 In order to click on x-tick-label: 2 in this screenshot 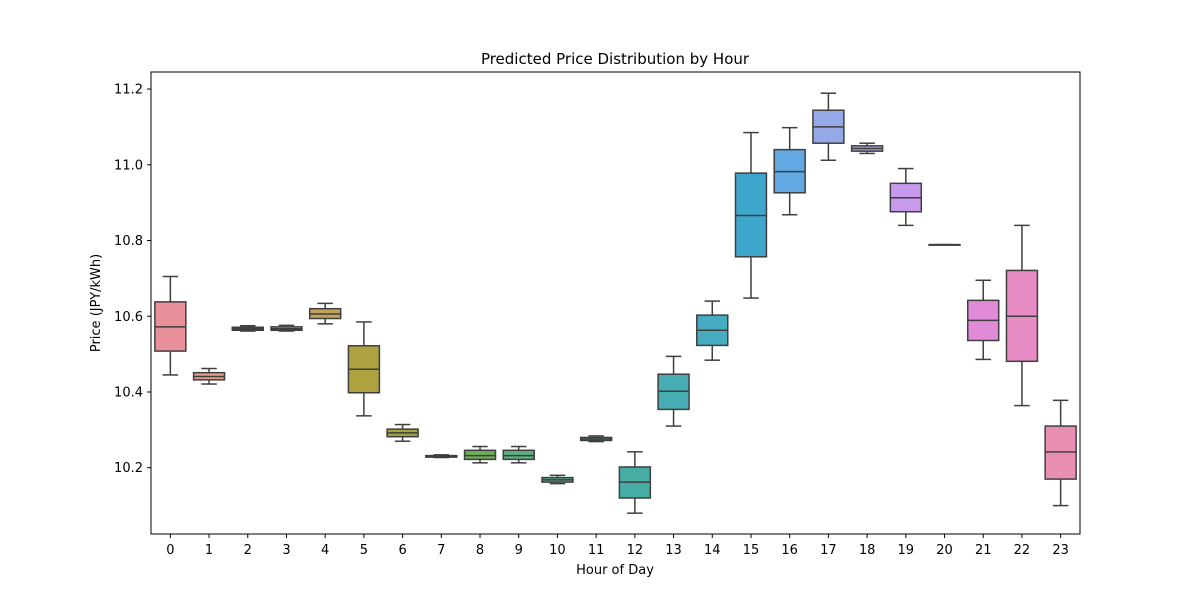, I will do `click(248, 550)`.